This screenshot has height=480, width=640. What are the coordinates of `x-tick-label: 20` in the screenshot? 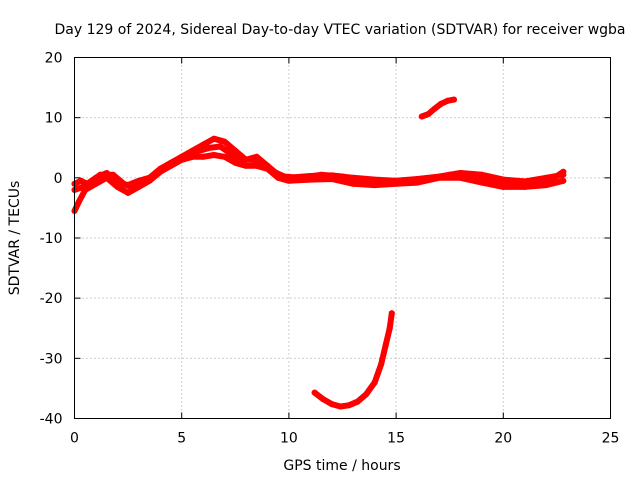 It's located at (503, 439).